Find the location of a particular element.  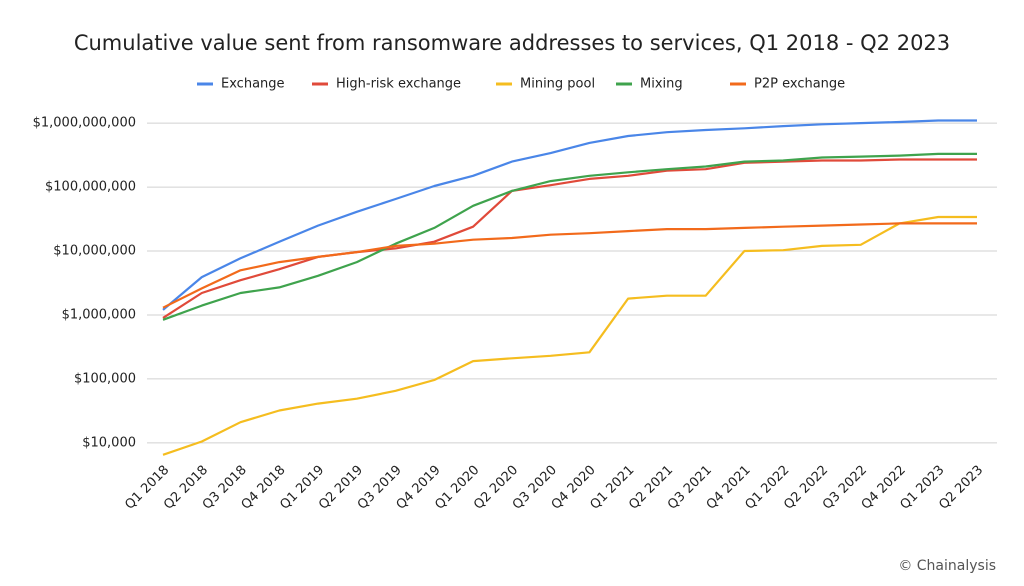

series-line is located at coordinates (569, 265).